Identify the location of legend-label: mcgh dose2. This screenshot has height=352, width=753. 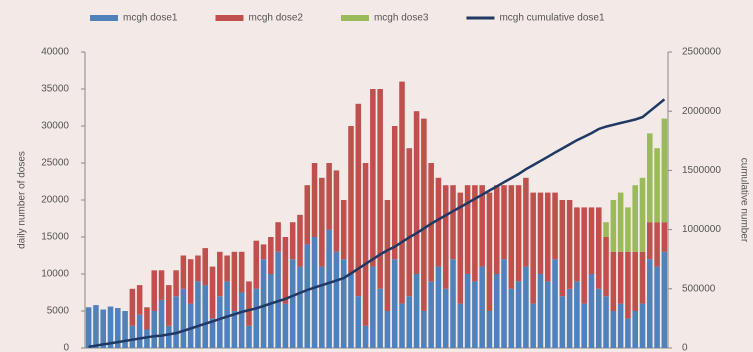
(275, 18).